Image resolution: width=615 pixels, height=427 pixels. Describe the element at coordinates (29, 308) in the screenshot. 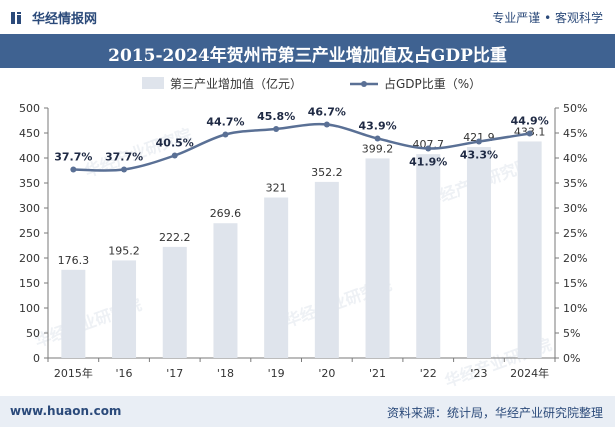

I see `y-left-tick-label: 100` at that location.